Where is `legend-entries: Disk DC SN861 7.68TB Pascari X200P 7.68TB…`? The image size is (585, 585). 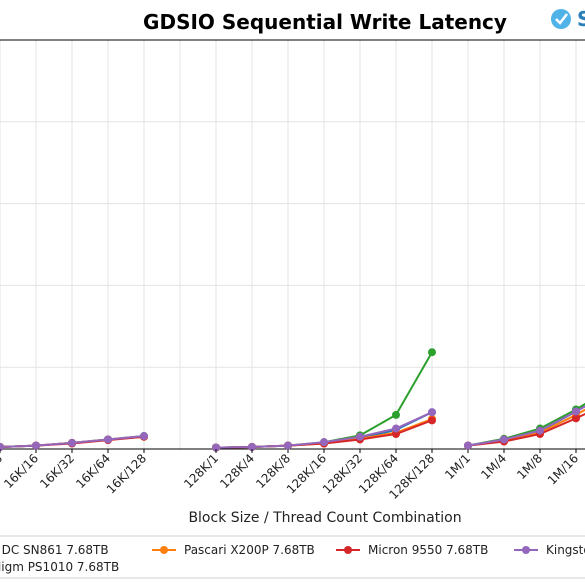
legend-entries: Disk DC SN861 7.68TB Pascari X200P 7.68TB… is located at coordinates (292, 558).